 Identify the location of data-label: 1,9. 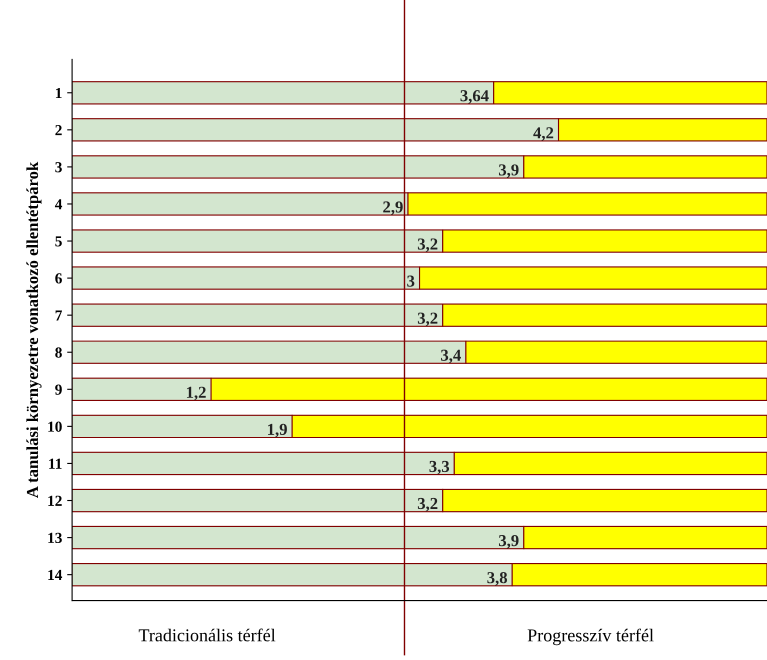
(277, 431).